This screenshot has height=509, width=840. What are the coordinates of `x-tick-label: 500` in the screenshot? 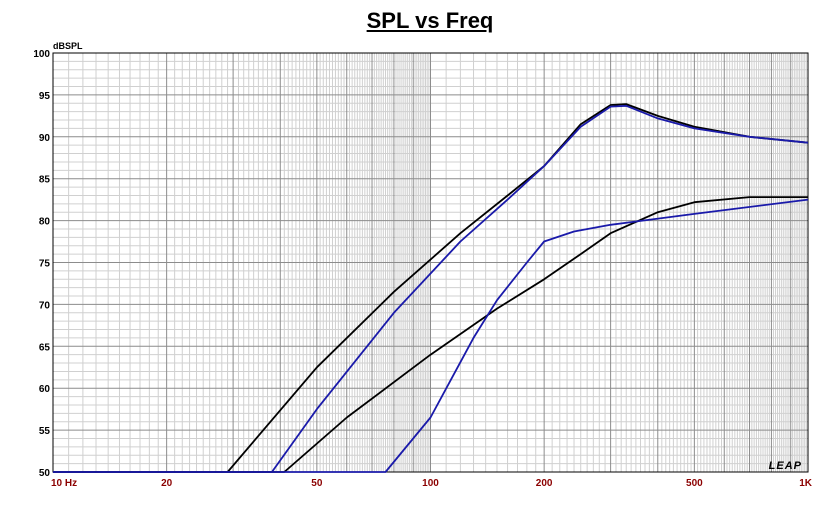 It's located at (694, 483).